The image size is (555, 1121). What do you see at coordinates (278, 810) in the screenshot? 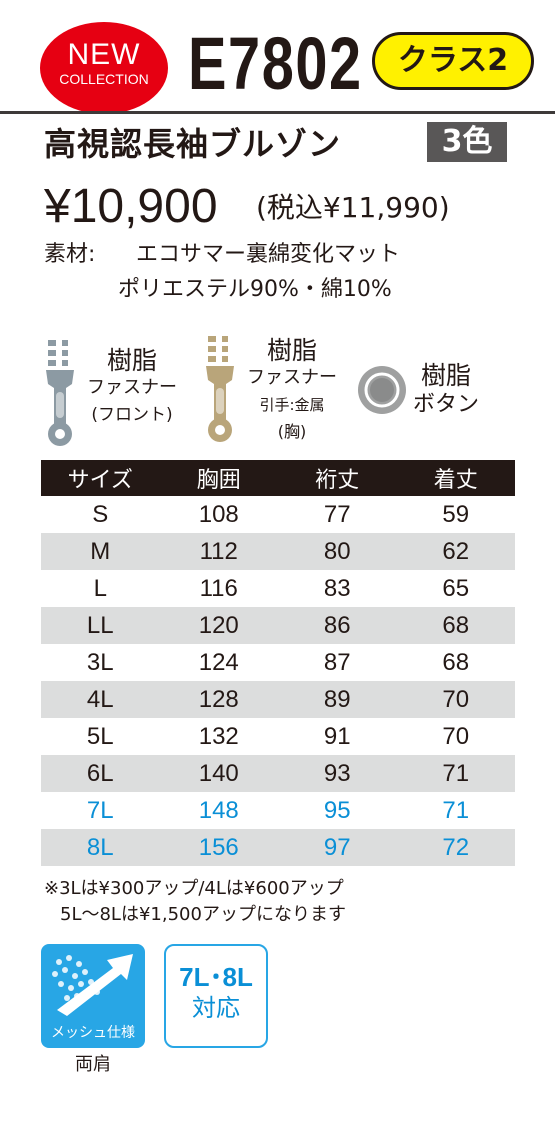
I see `table-row: 7L 148 95 71` at bounding box center [278, 810].